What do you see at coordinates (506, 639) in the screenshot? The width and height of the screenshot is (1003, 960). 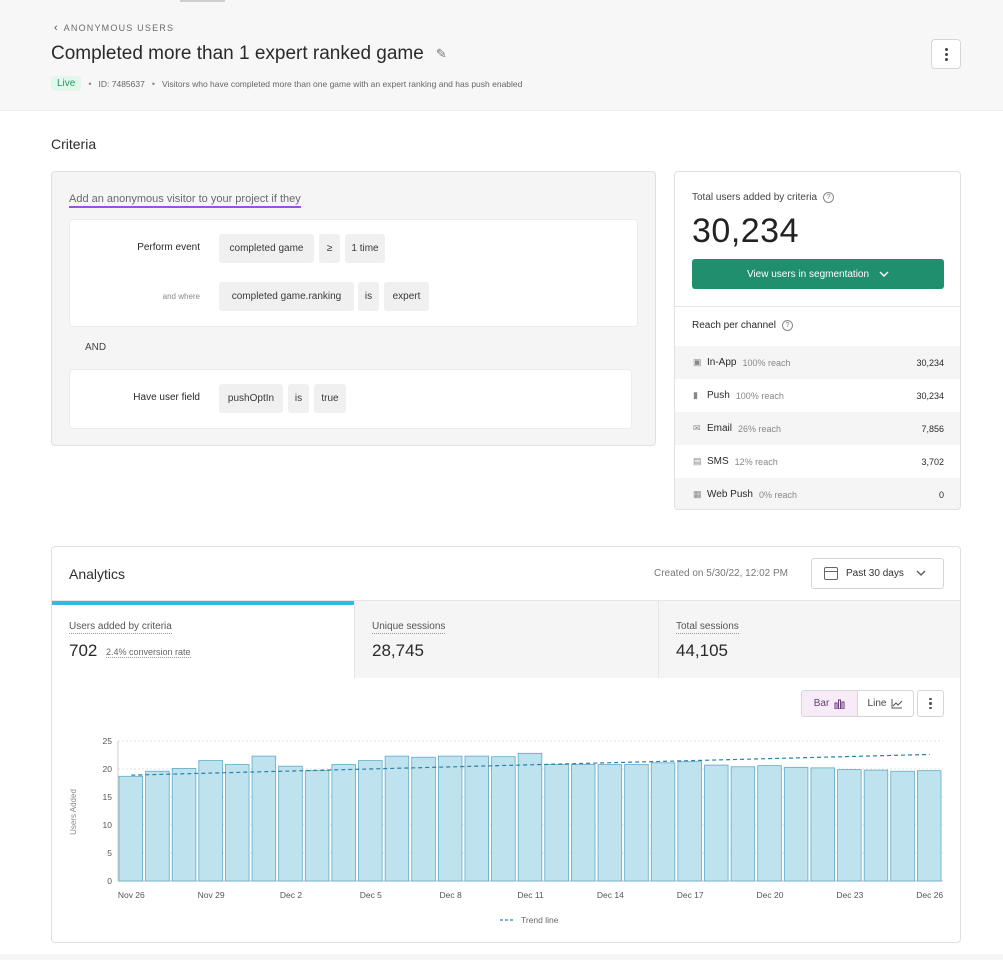 I see `tab-unique-sessions: Unique sessions 28,745` at bounding box center [506, 639].